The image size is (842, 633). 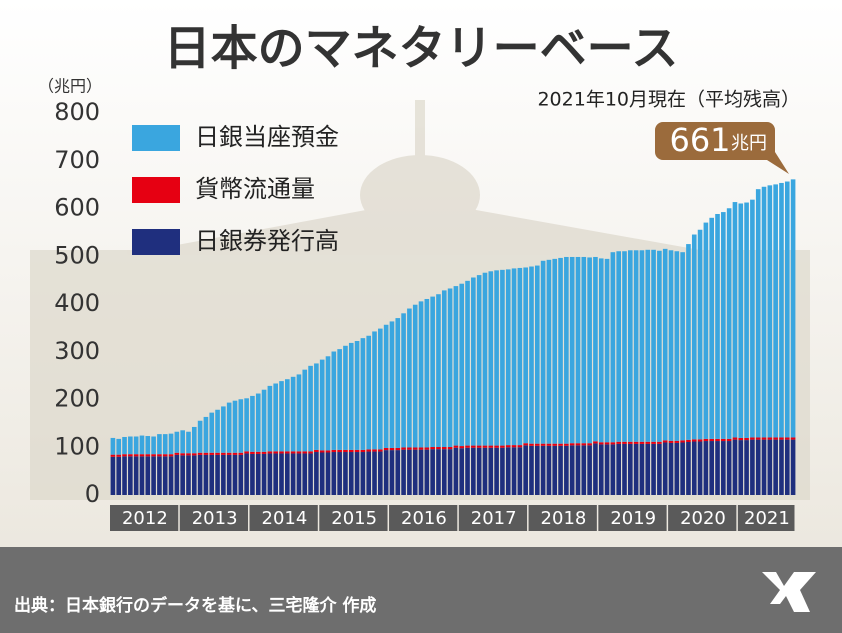 I want to click on y-tick-label: 400, so click(x=77, y=303).